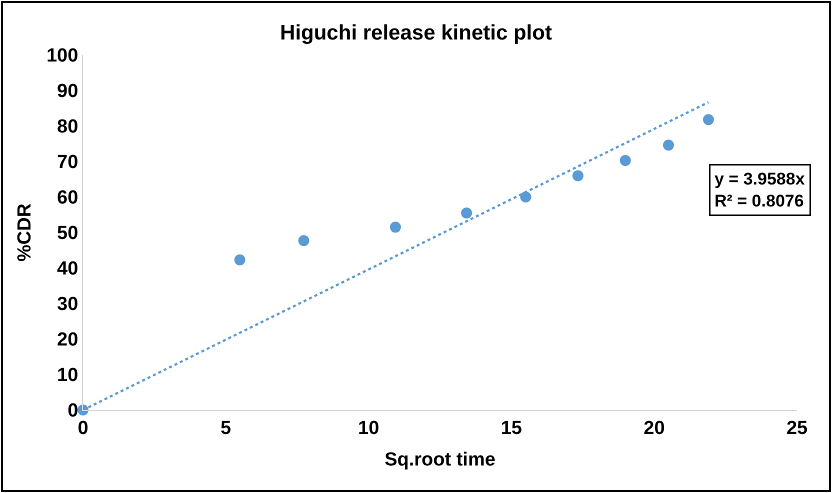  What do you see at coordinates (797, 428) in the screenshot?
I see `x-tick-label: 25` at bounding box center [797, 428].